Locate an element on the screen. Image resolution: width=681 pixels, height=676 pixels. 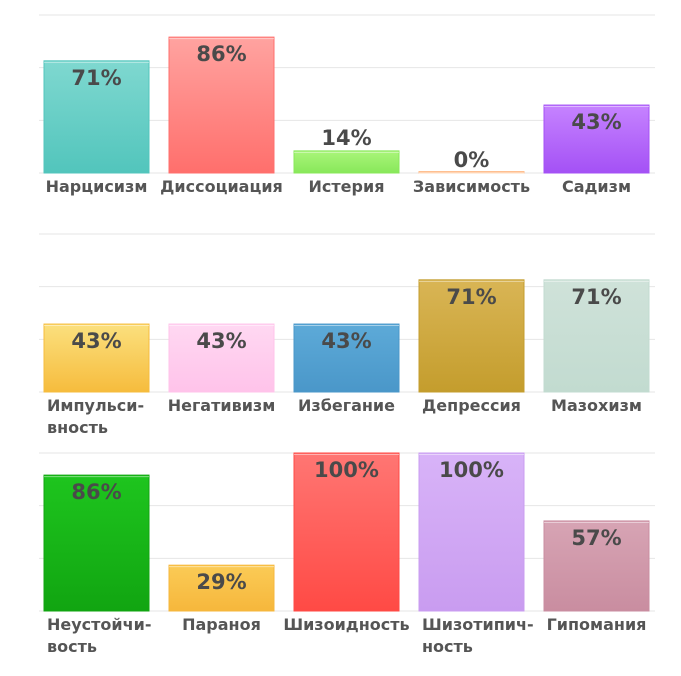
category-label: Диссоциация is located at coordinates (221, 186).